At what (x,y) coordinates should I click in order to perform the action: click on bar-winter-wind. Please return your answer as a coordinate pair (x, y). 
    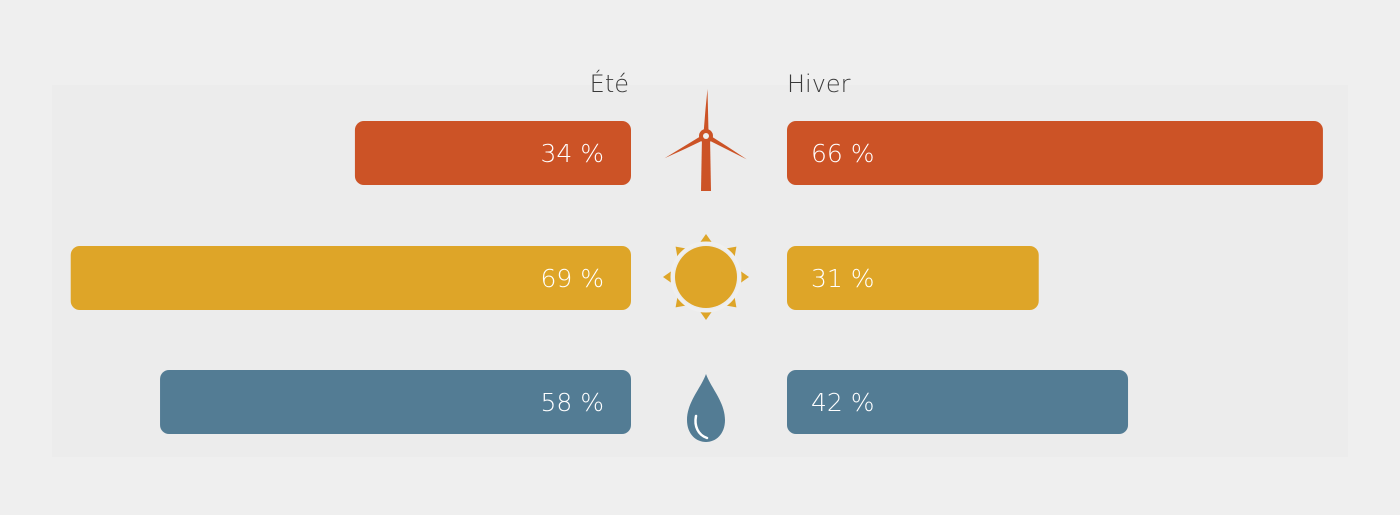
    Looking at the image, I should click on (1055, 153).